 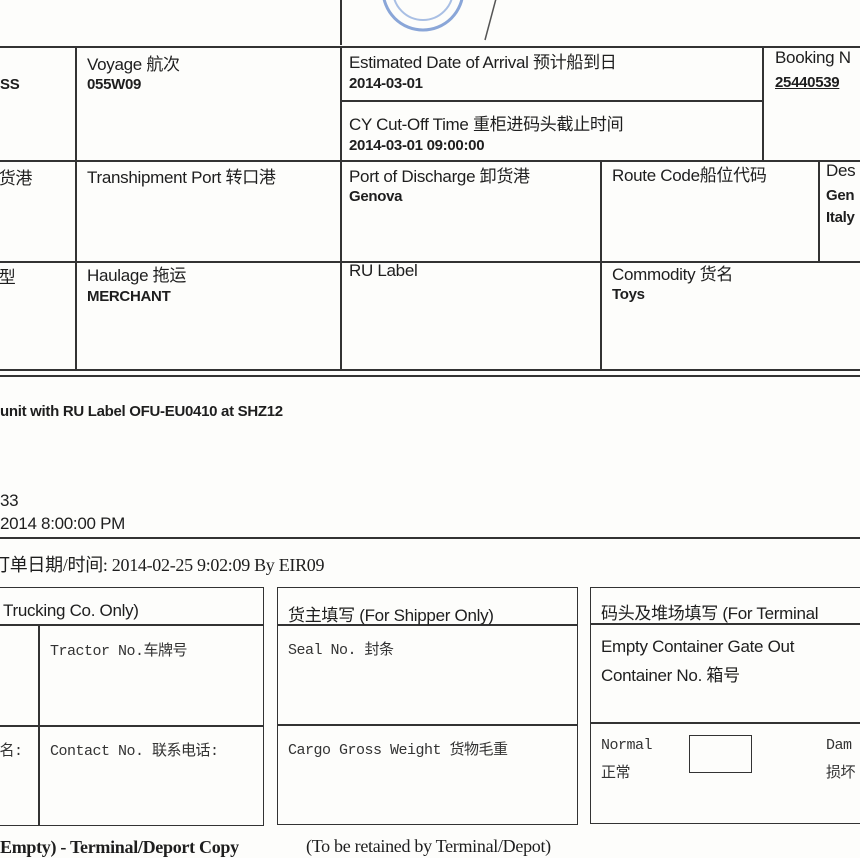 What do you see at coordinates (114, 84) in the screenshot?
I see `voyage-value: 055W09` at bounding box center [114, 84].